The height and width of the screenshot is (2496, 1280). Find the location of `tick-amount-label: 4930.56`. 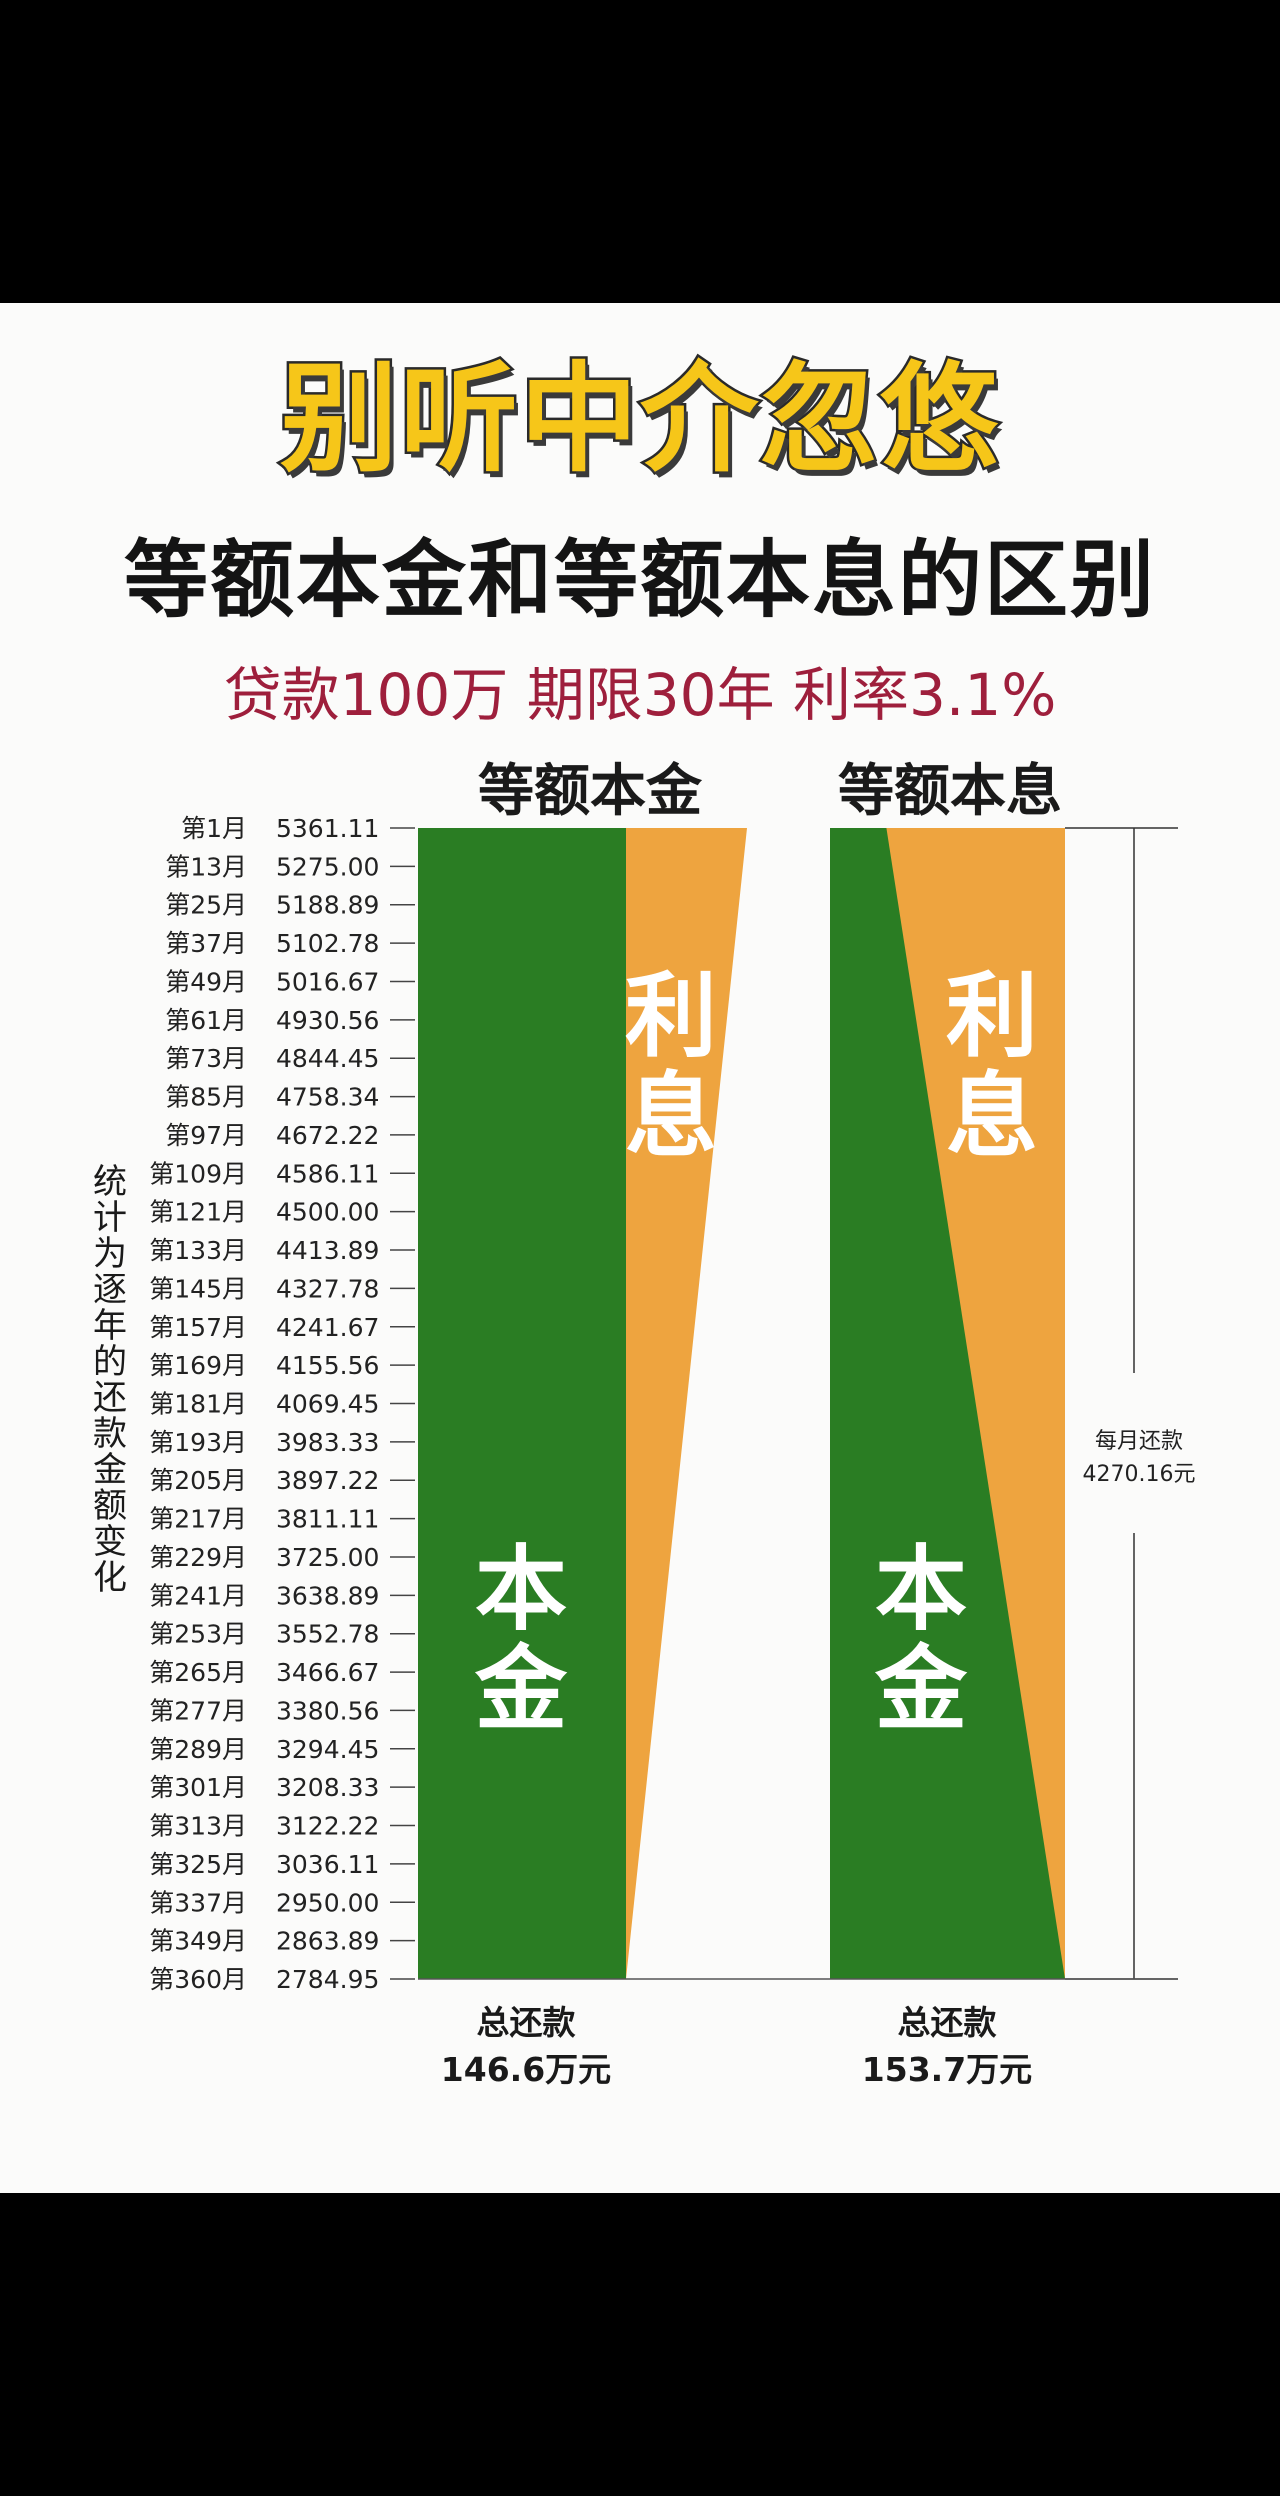

tick-amount-label: 4930.56 is located at coordinates (327, 1020).